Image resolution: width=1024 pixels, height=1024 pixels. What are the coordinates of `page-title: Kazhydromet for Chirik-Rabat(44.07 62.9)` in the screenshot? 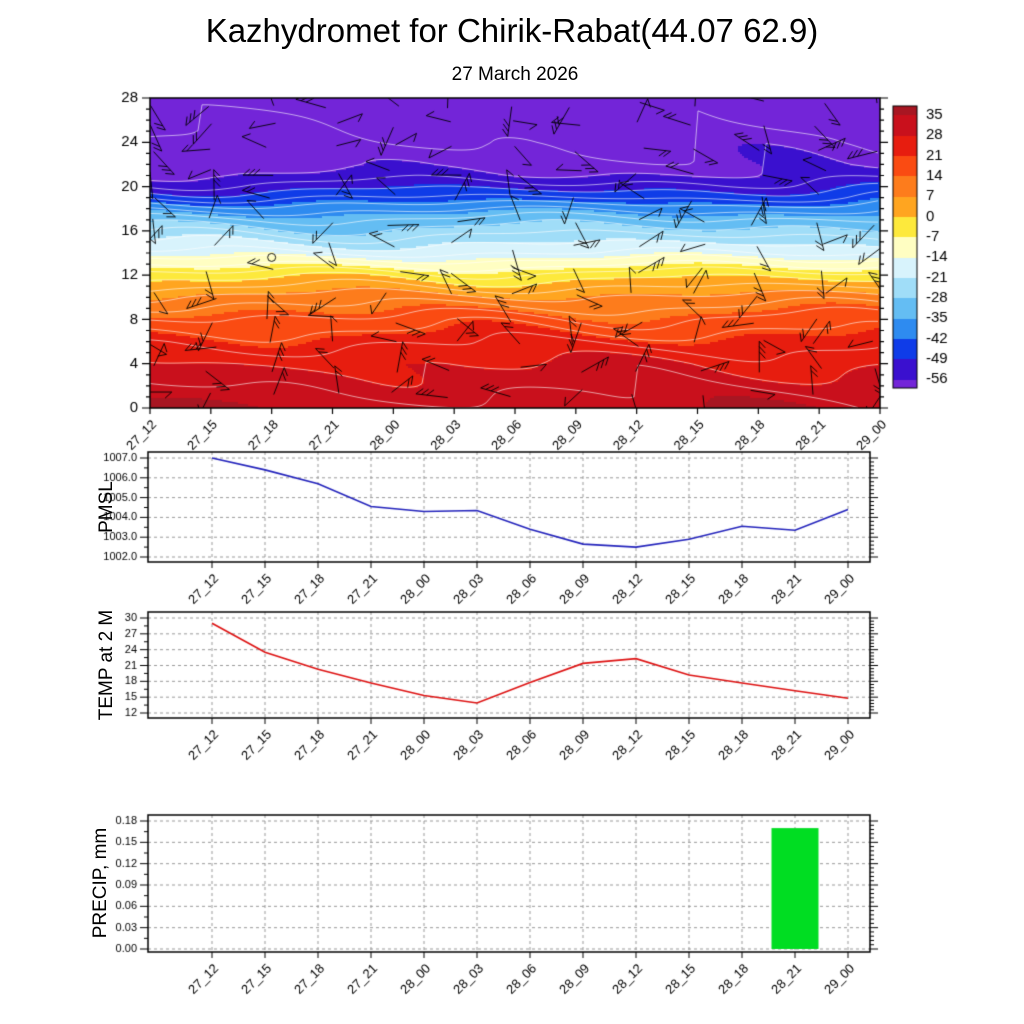 It's located at (512, 30).